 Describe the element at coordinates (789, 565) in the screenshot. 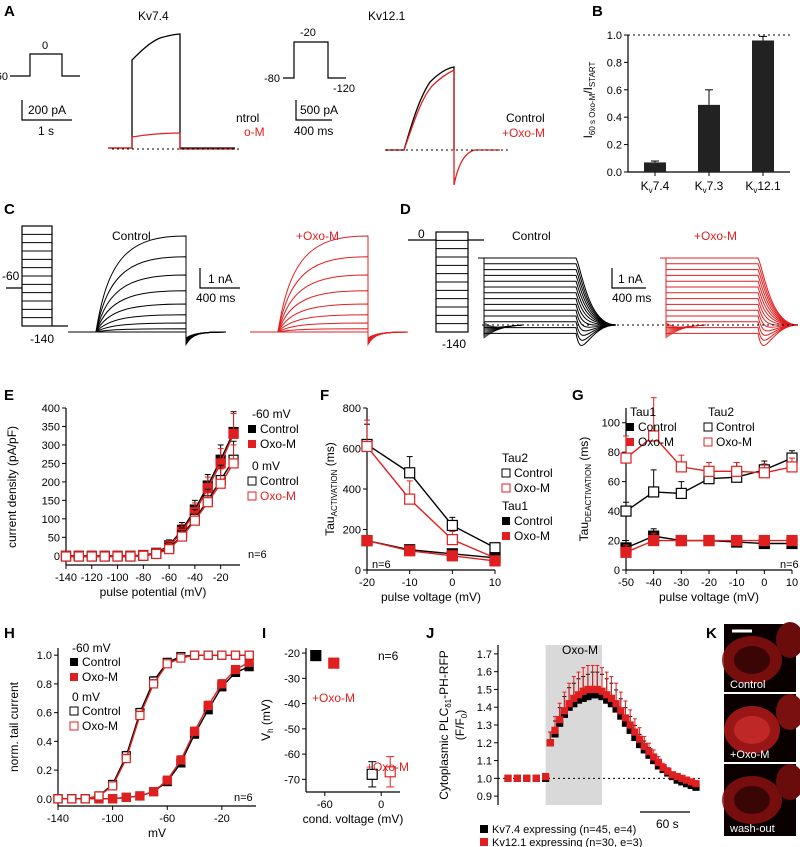

I see `panel-G-n: n=6` at that location.